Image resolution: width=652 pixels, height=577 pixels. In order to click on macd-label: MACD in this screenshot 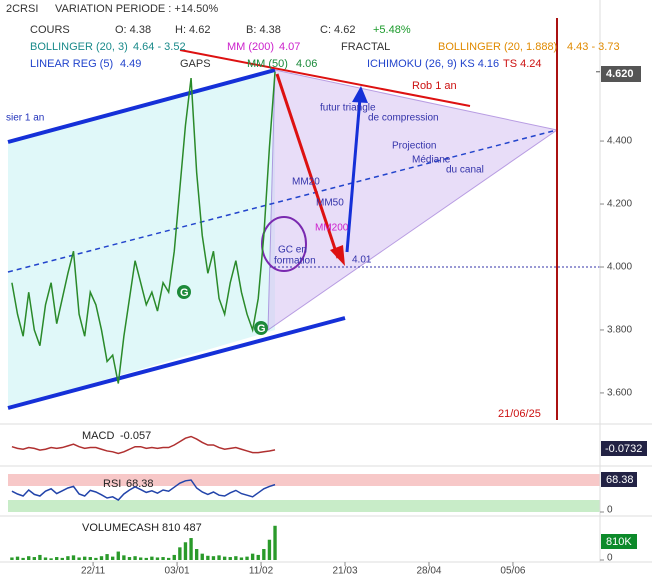, I will do `click(98, 436)`.